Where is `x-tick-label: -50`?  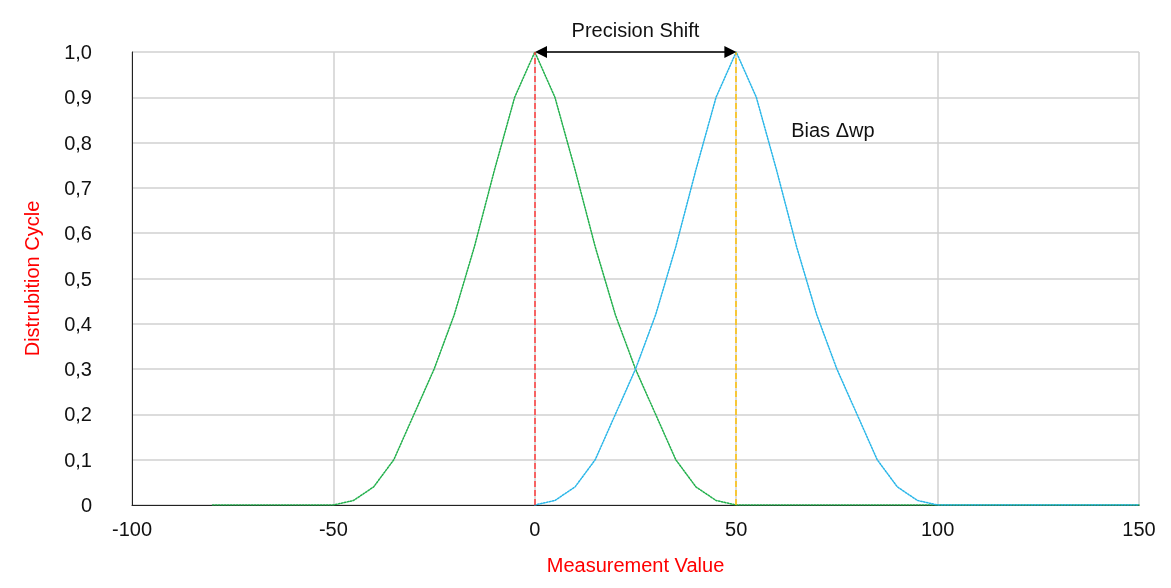 x-tick-label: -50 is located at coordinates (333, 529).